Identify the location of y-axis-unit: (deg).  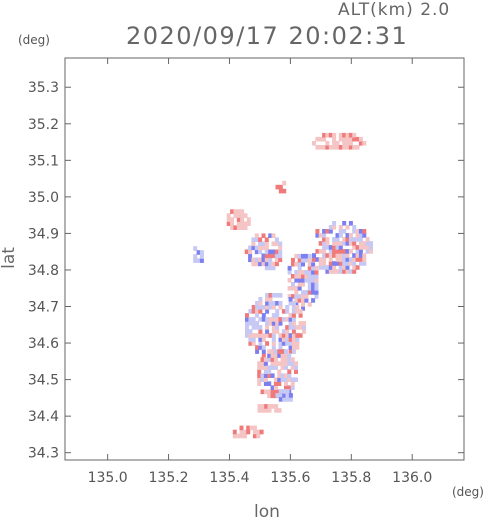
(34, 40).